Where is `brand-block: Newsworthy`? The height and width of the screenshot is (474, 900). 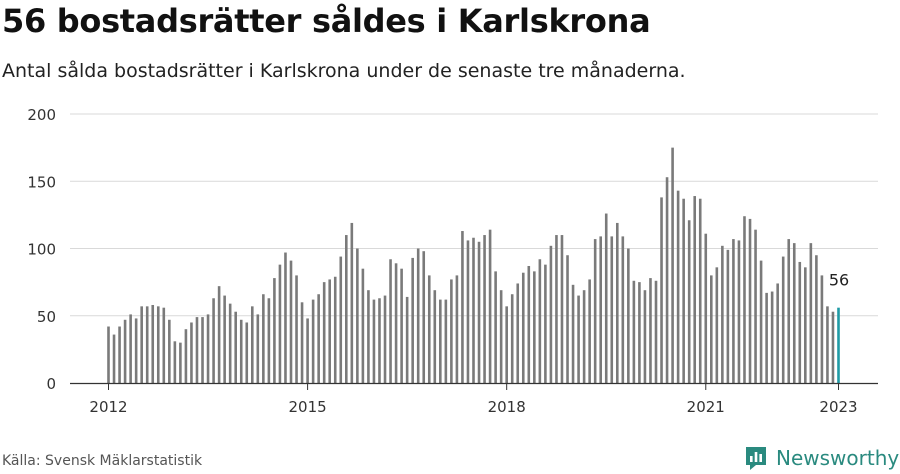
brand-block: Newsworthy is located at coordinates (821, 458).